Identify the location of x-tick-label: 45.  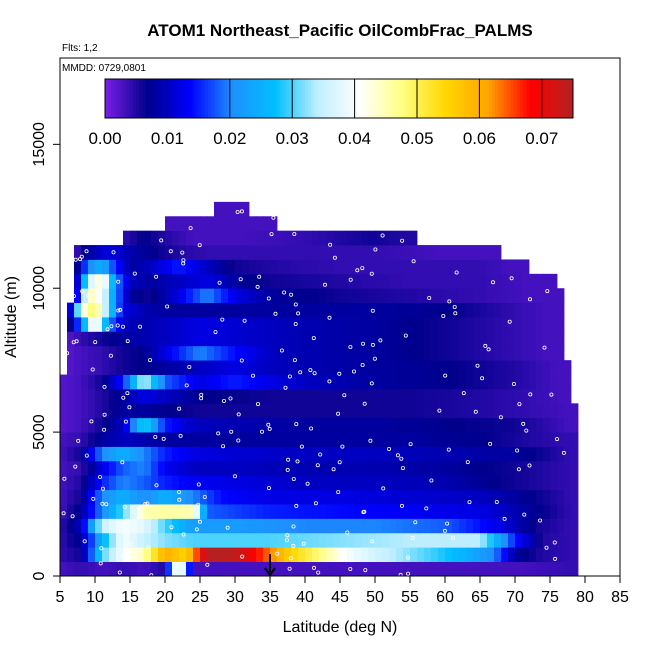
(340, 597).